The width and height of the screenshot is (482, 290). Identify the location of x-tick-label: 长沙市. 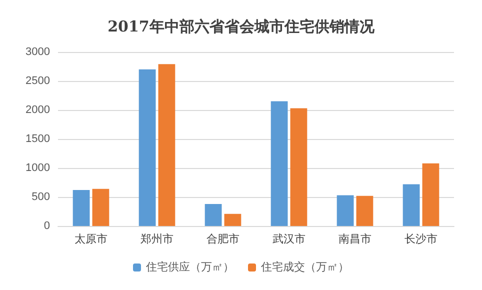
(421, 239).